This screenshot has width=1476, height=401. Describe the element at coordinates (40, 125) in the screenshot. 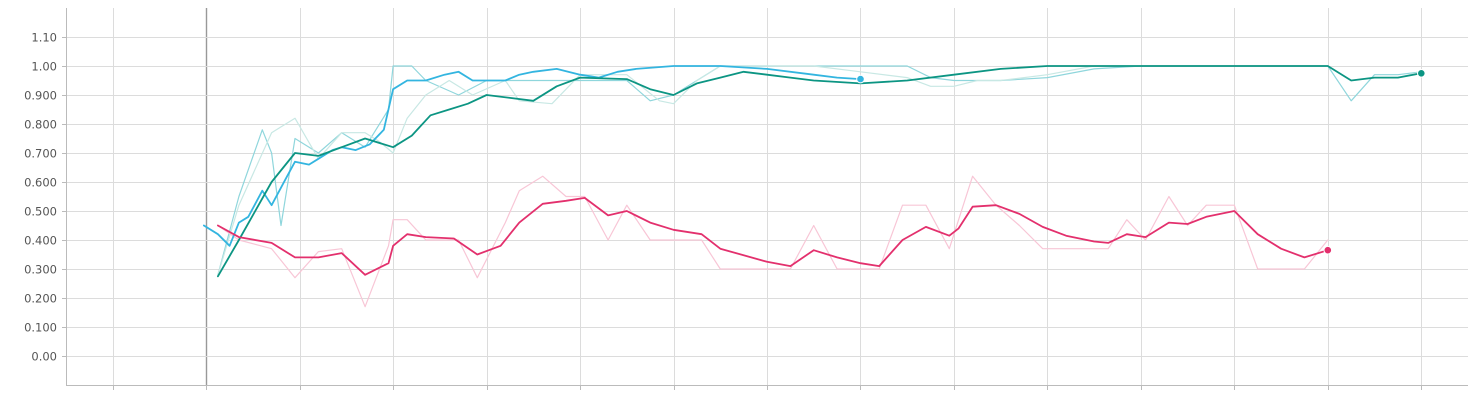

I see `y-tick-label: 0.800` at that location.